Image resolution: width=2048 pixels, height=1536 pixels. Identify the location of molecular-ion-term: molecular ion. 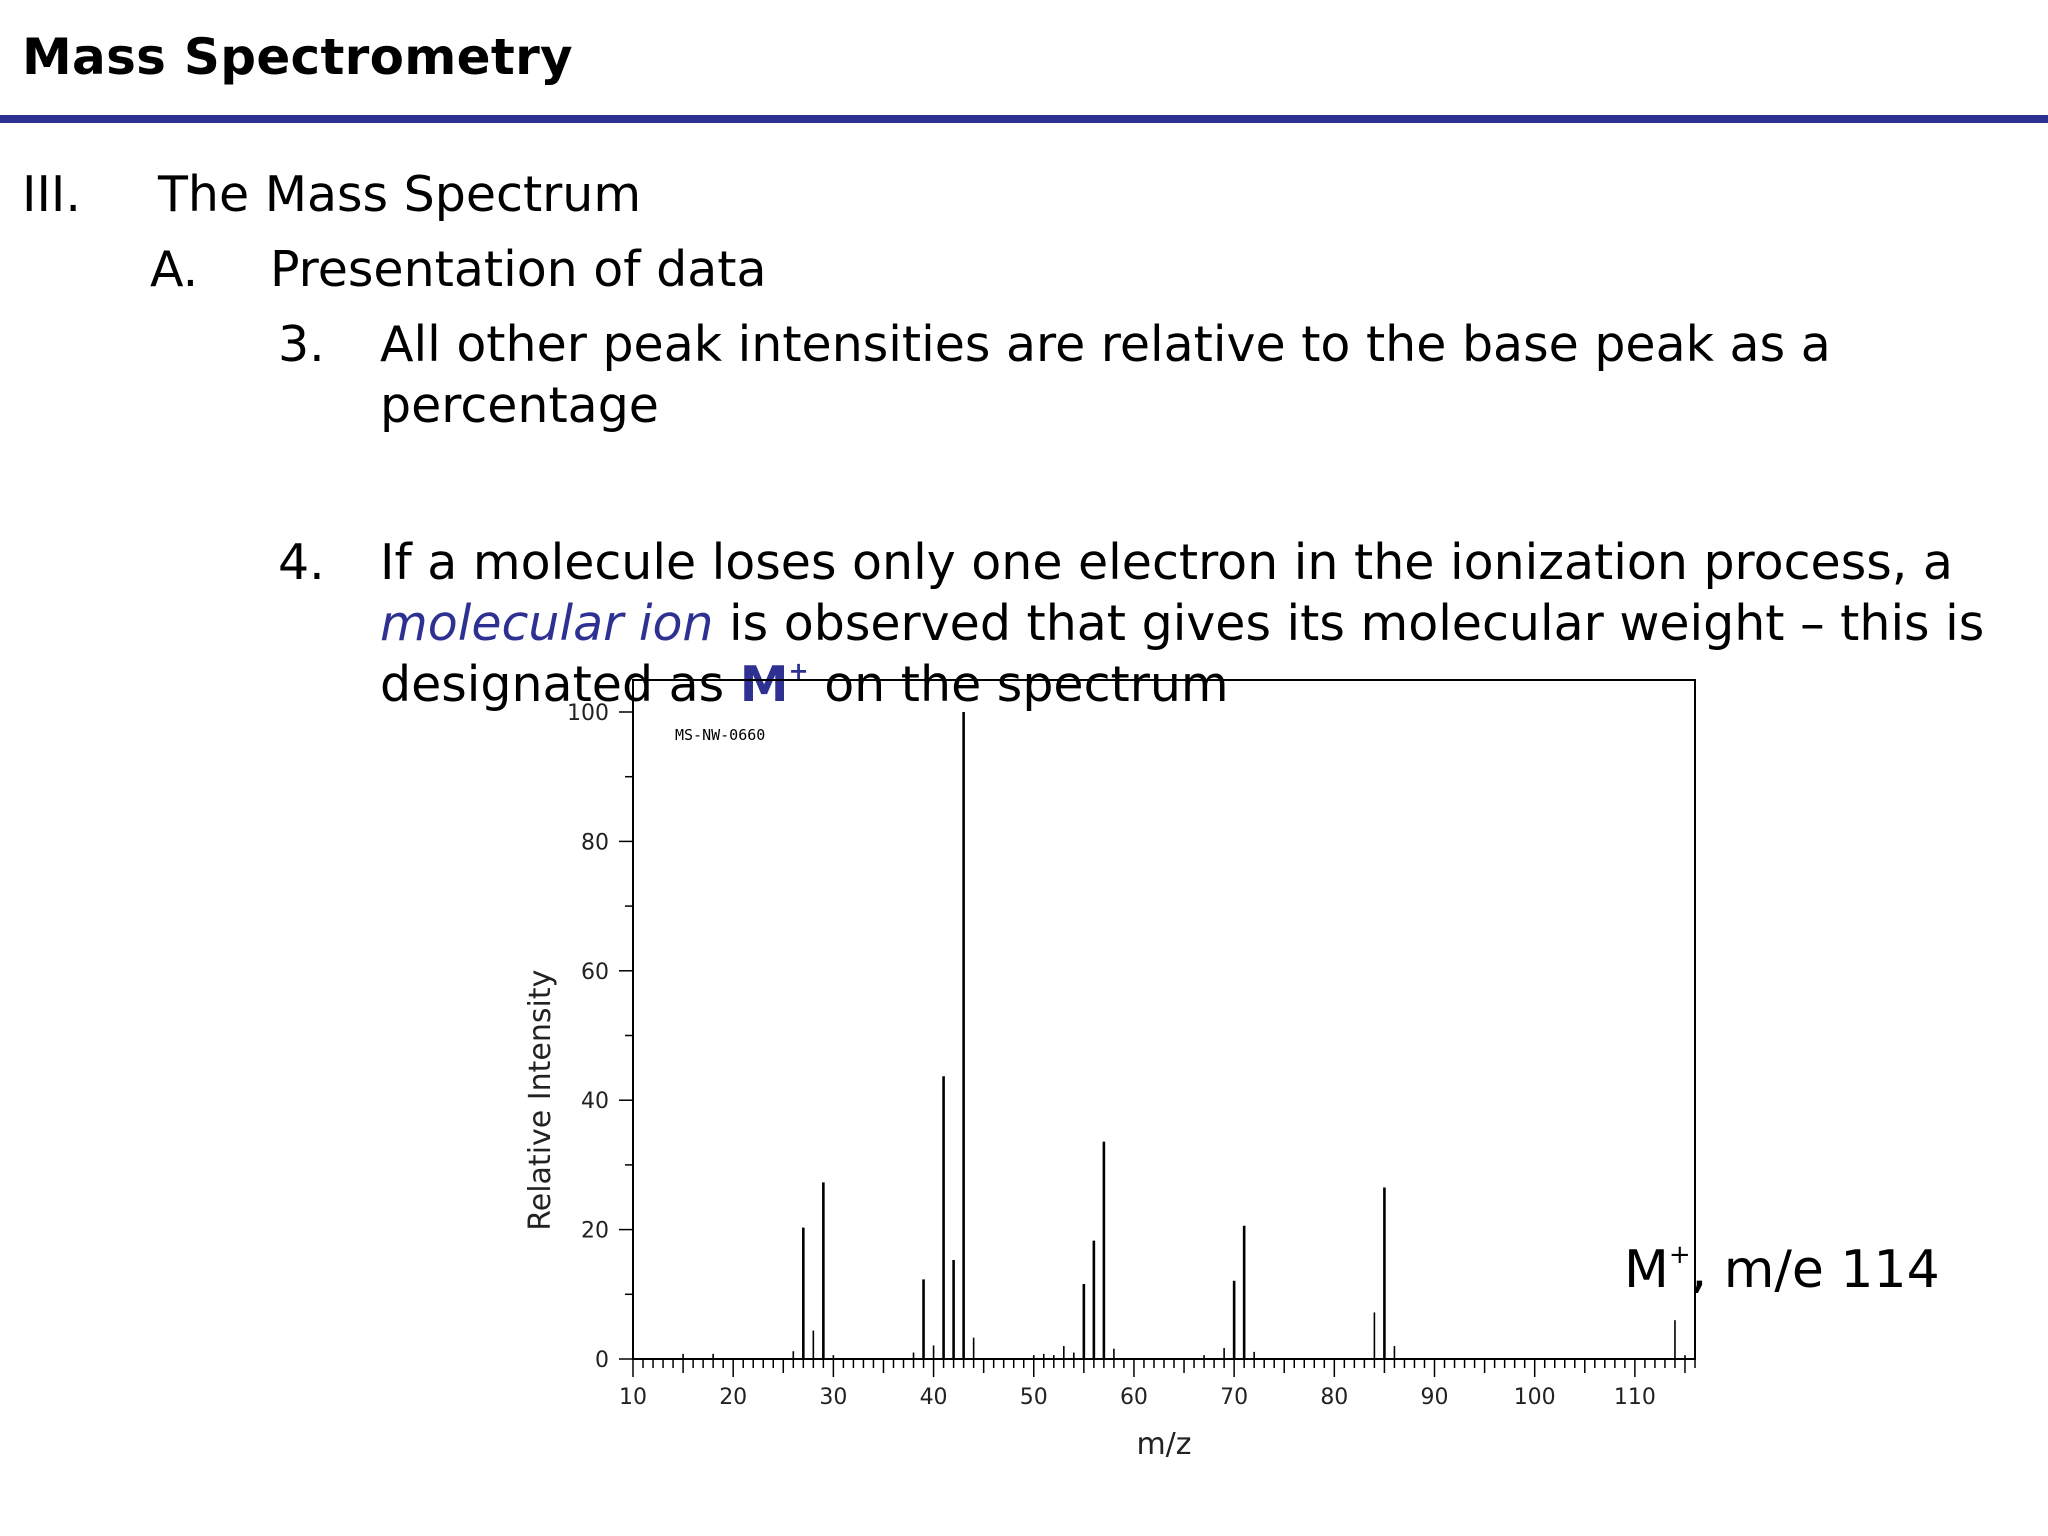
(547, 623).